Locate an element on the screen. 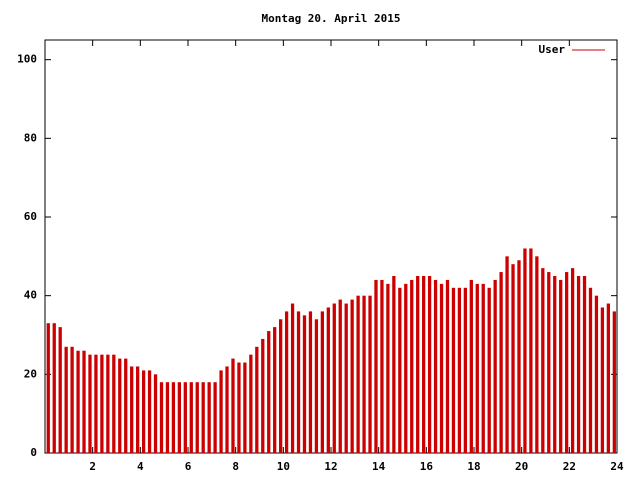 This screenshot has height=484, width=640. x-tick-label: 4 is located at coordinates (140, 466).